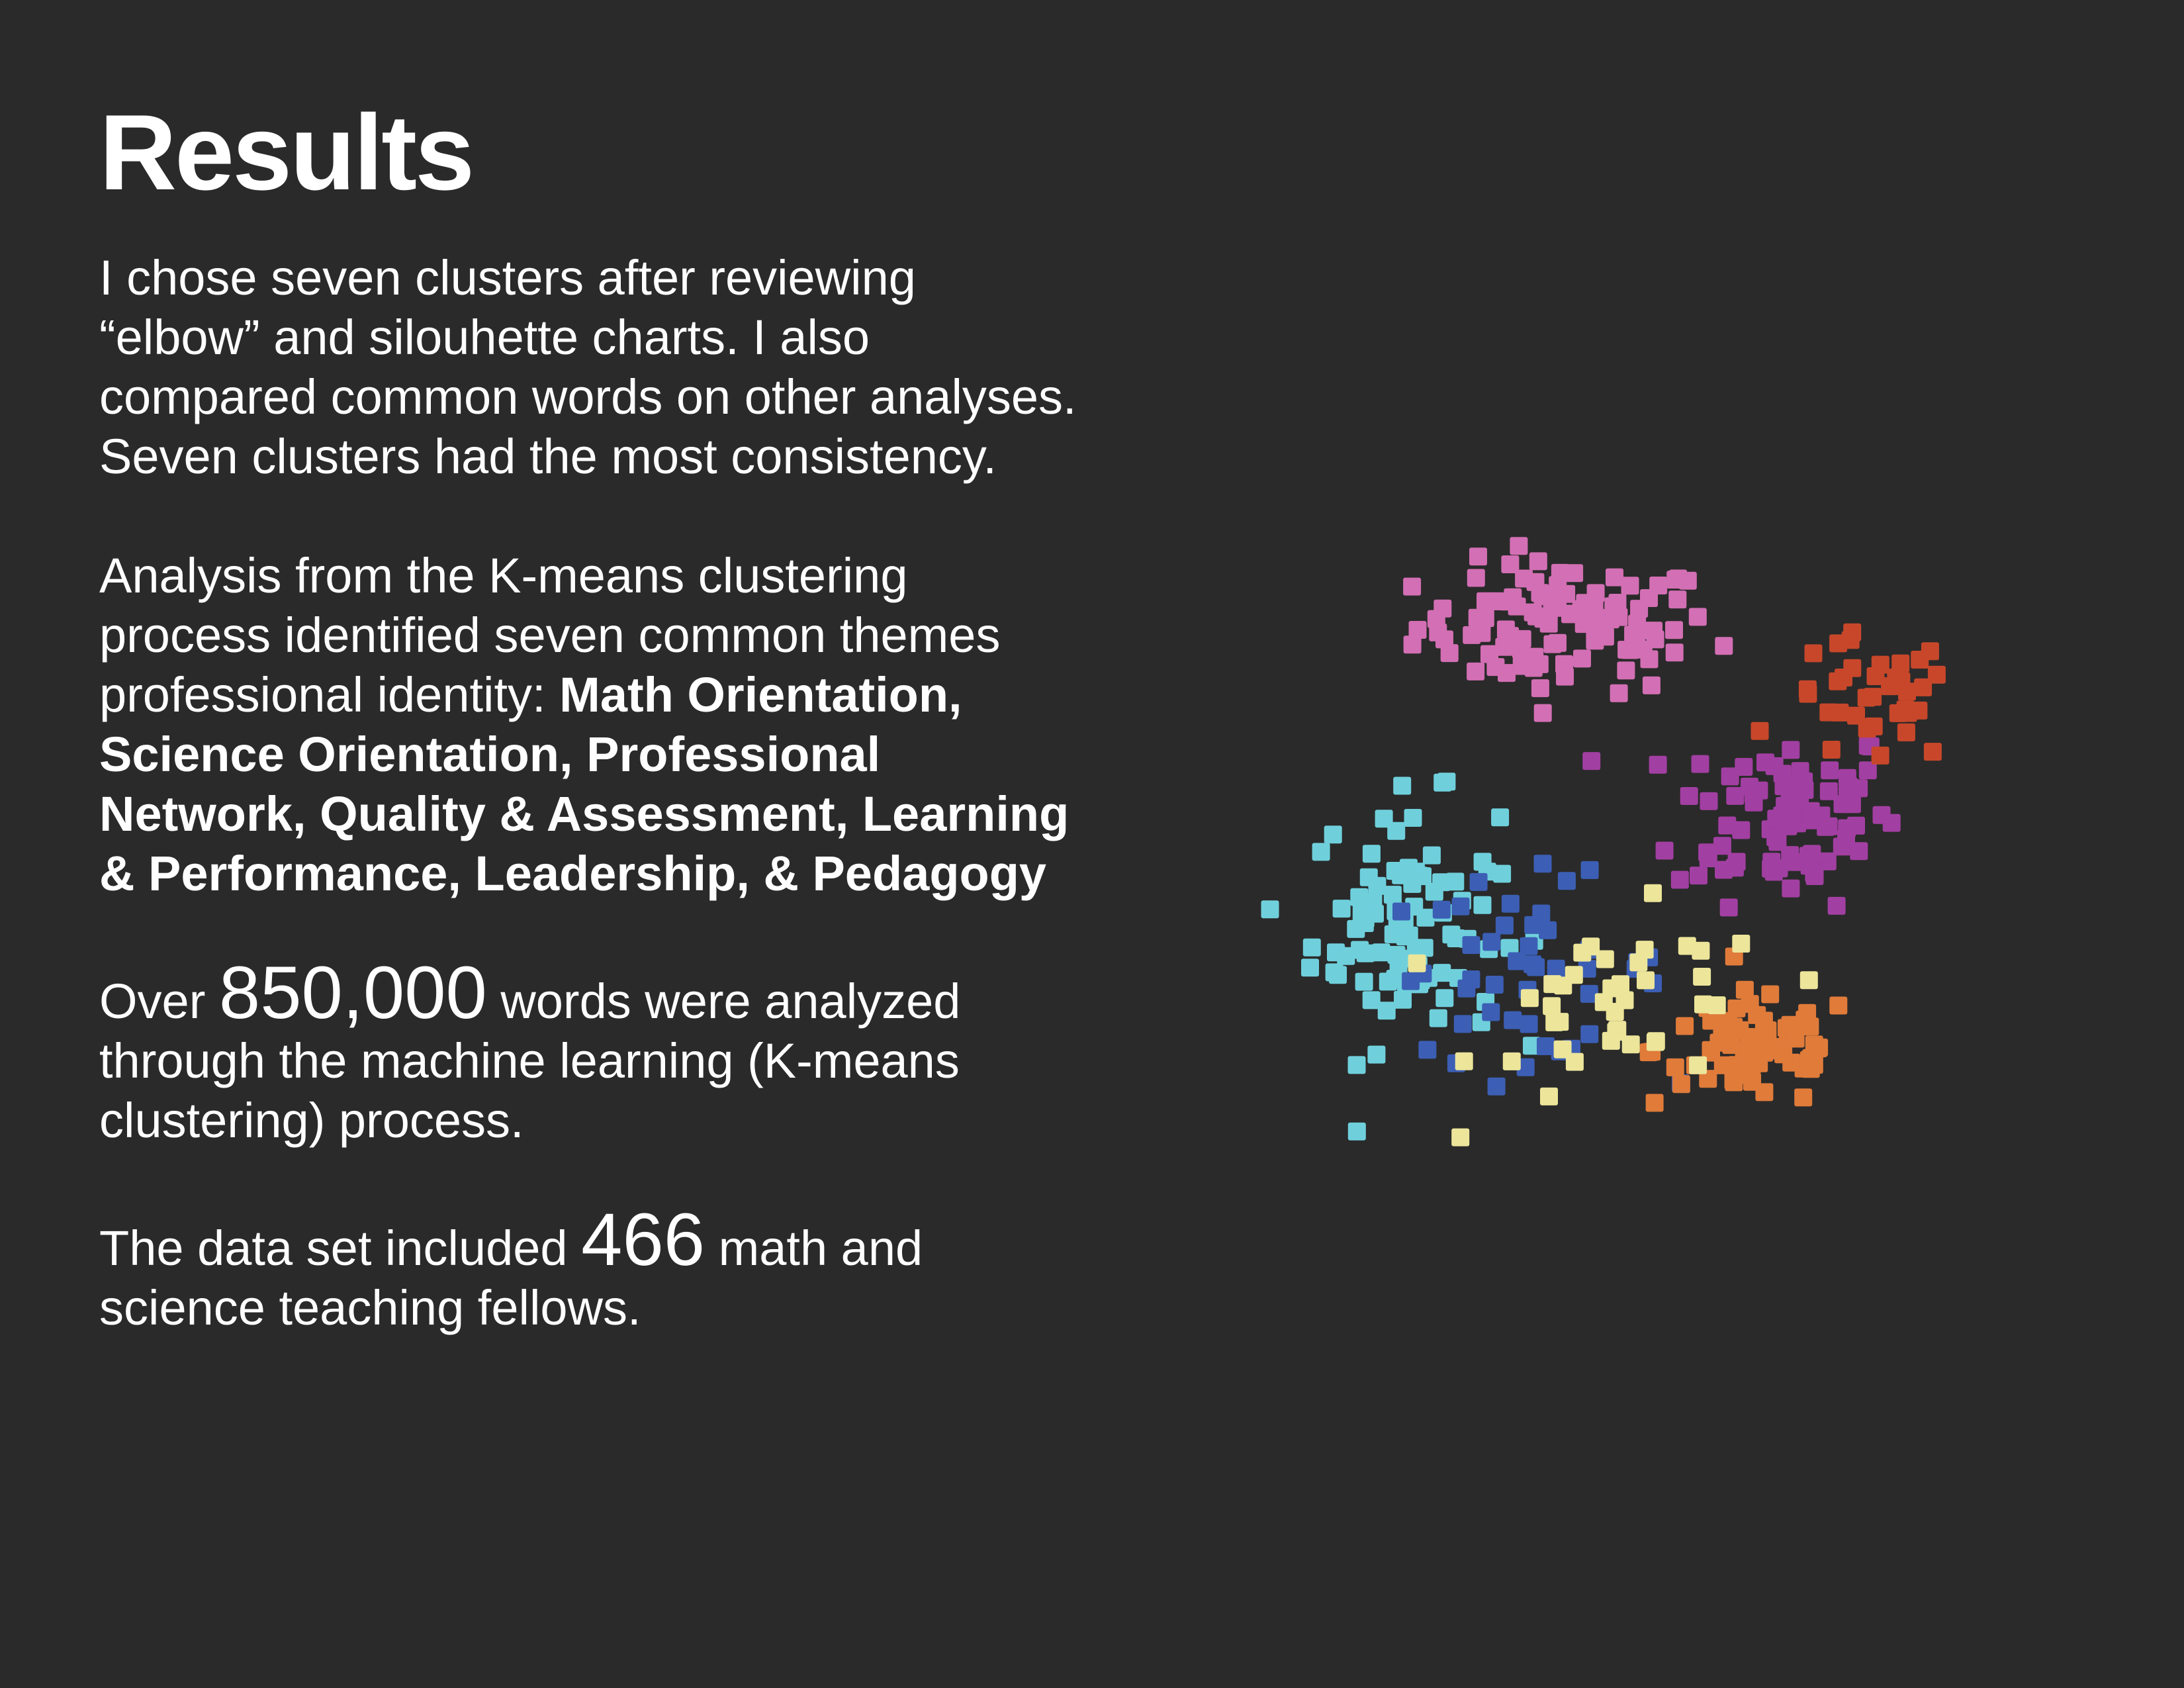 The height and width of the screenshot is (1688, 2184). Describe the element at coordinates (340, 1248) in the screenshot. I see `fellows-pre: The data set included` at that location.